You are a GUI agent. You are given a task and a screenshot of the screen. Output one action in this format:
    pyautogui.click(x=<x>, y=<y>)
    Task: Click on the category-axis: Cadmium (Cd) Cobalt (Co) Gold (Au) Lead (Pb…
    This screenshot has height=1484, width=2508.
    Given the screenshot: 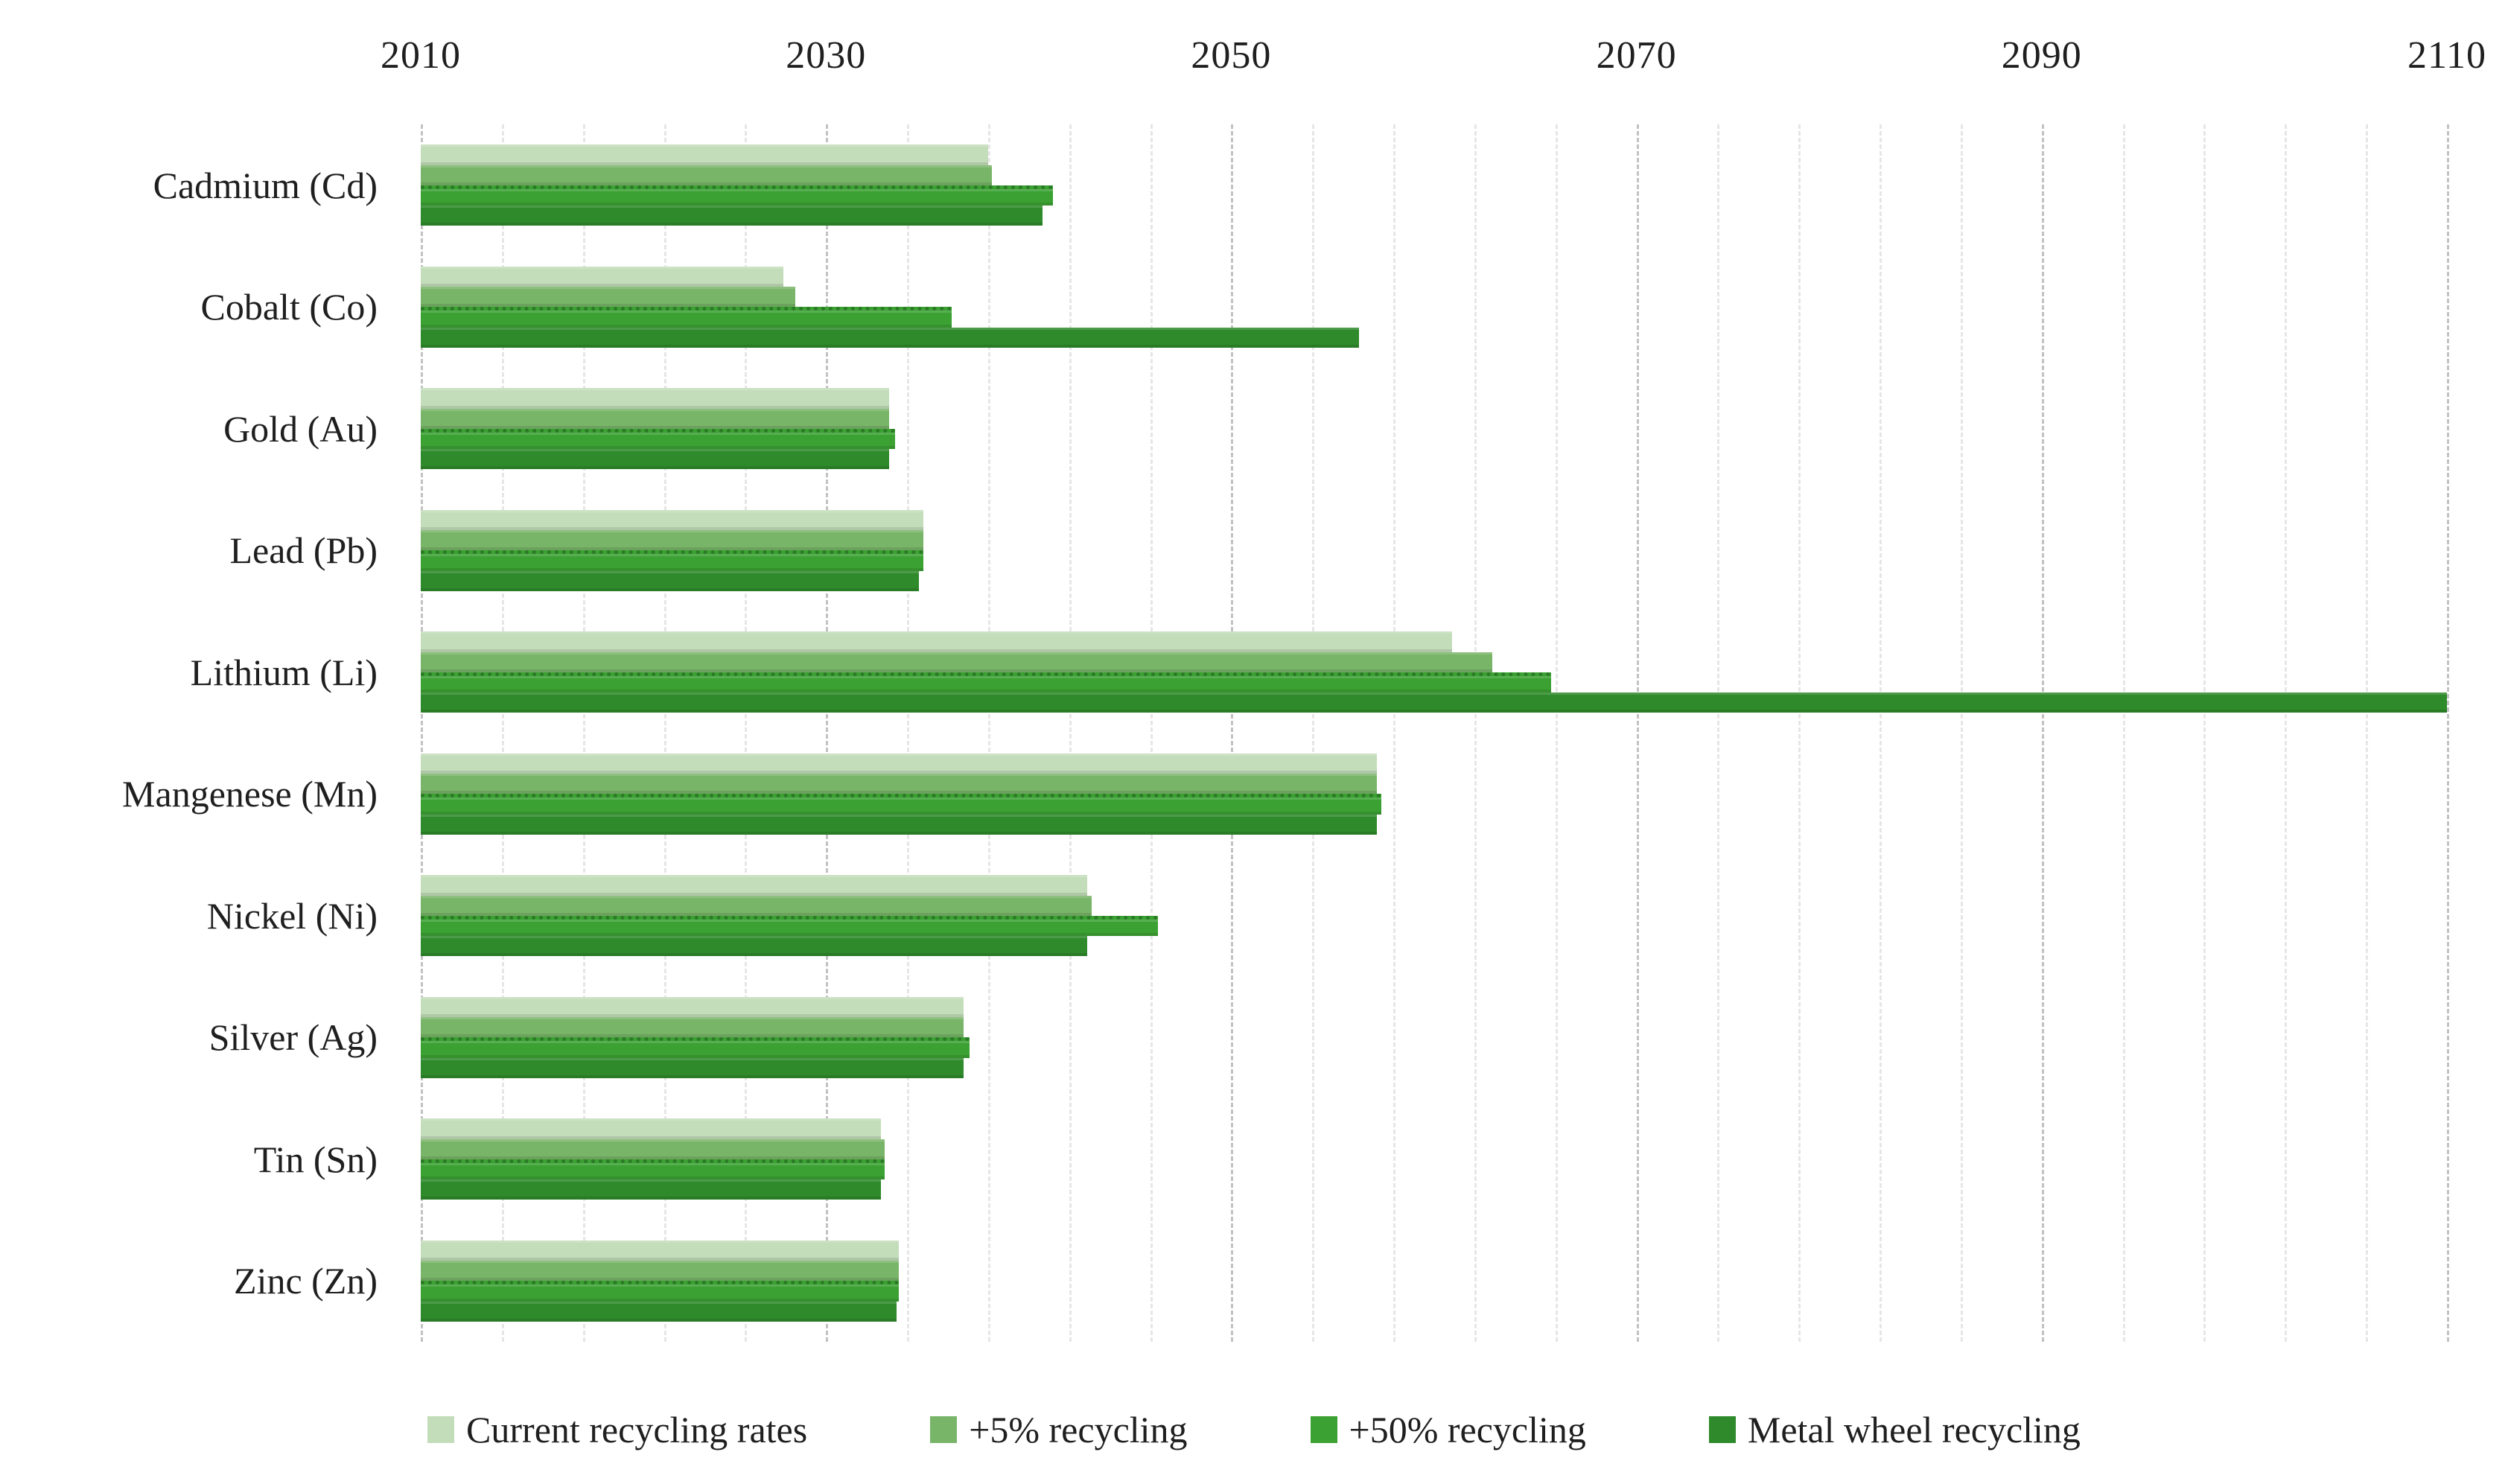 What is the action you would take?
    pyautogui.click(x=200, y=733)
    